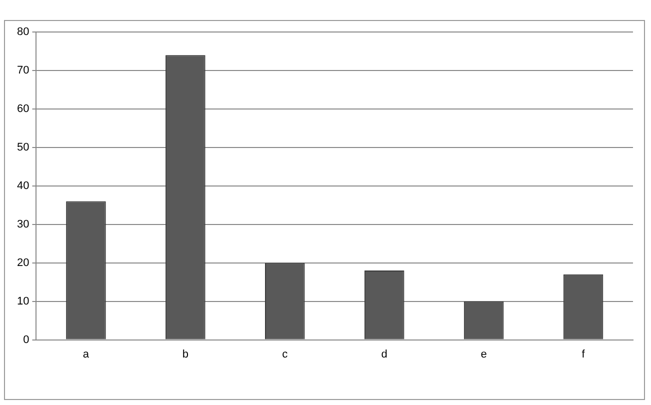 This screenshot has width=651, height=405. I want to click on y-tick-label: 10, so click(23, 301).